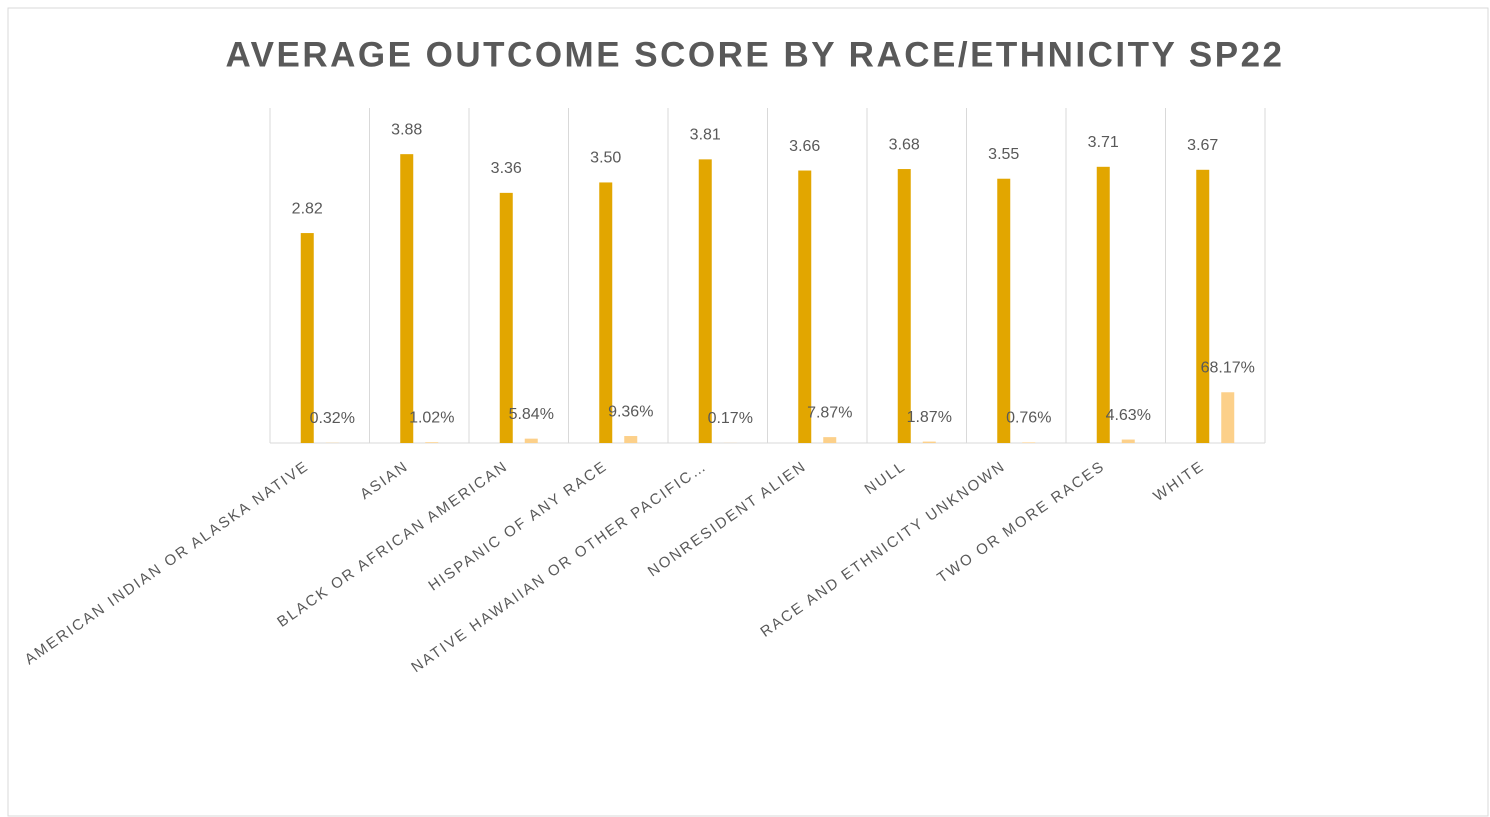 Image resolution: width=1490 pixels, height=817 pixels. I want to click on data-label: 3.81, so click(705, 135).